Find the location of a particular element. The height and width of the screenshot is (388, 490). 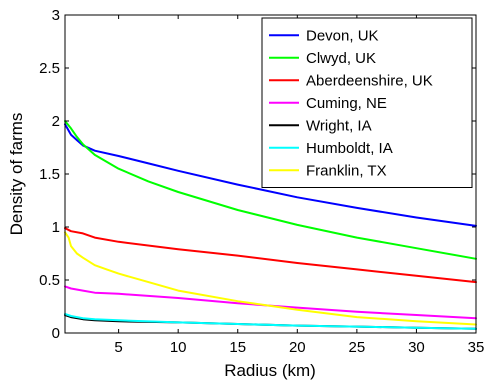

x-tick-label: 25 is located at coordinates (357, 347).